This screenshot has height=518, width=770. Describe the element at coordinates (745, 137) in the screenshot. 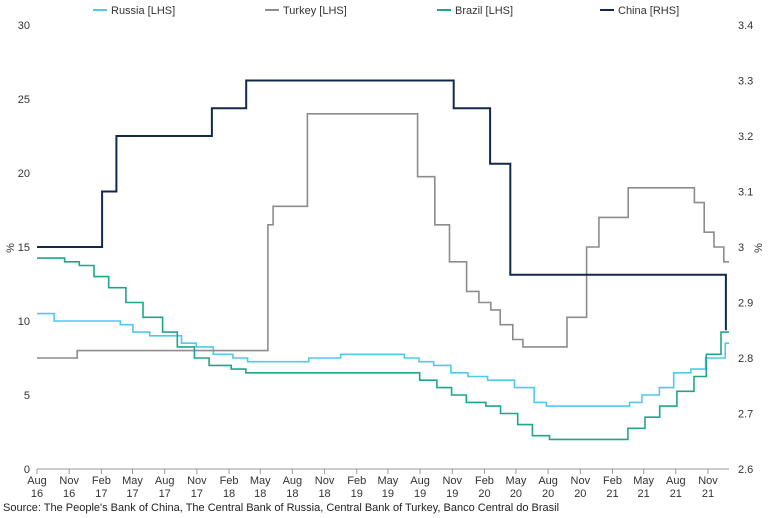

I see `y-right-tick-label: 3.2` at that location.